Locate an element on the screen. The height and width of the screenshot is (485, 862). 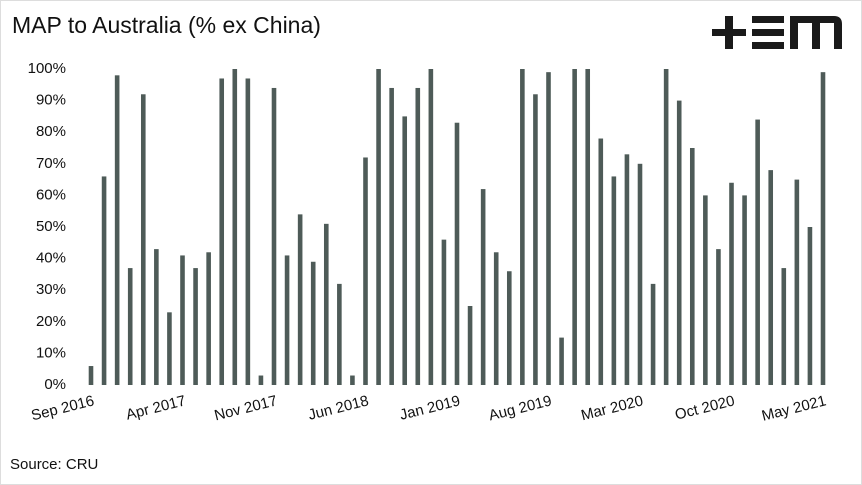
chart-title: MAP to Australia (% ex China) is located at coordinates (166, 25).